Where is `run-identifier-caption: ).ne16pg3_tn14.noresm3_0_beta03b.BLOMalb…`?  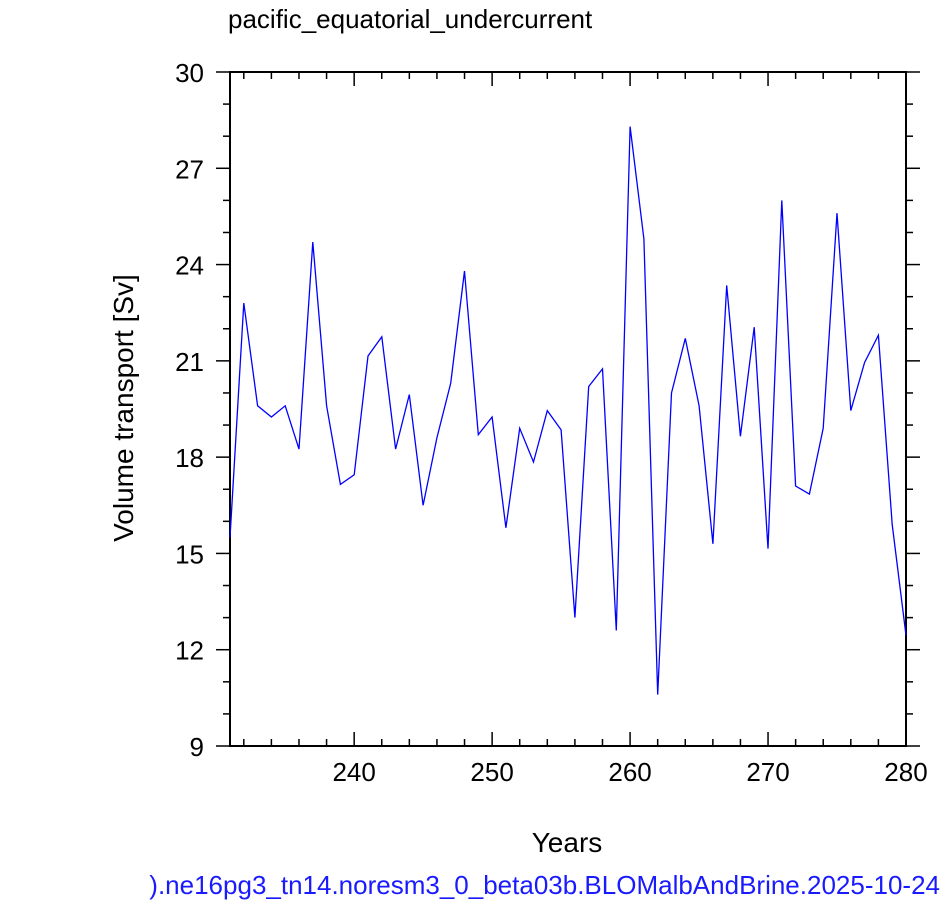 run-identifier-caption: ).ne16pg3_tn14.noresm3_0_beta03b.BLOMalb… is located at coordinates (472, 888).